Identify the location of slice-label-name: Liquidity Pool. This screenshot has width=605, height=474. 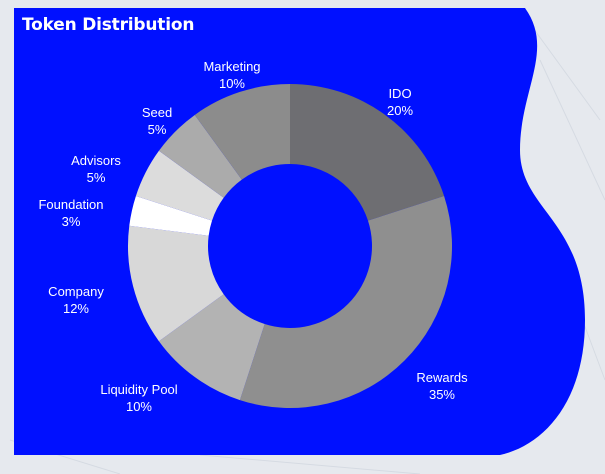
(139, 389).